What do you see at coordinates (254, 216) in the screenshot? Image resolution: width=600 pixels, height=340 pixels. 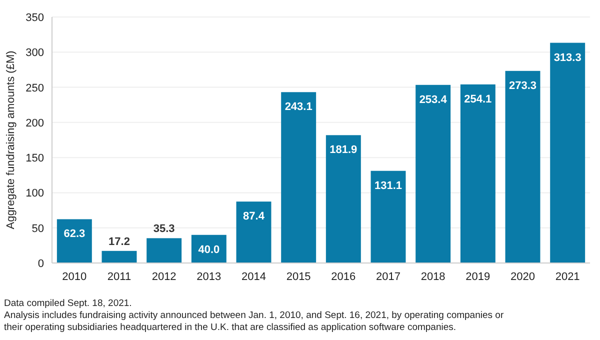 I see `data-label: 87.4` at bounding box center [254, 216].